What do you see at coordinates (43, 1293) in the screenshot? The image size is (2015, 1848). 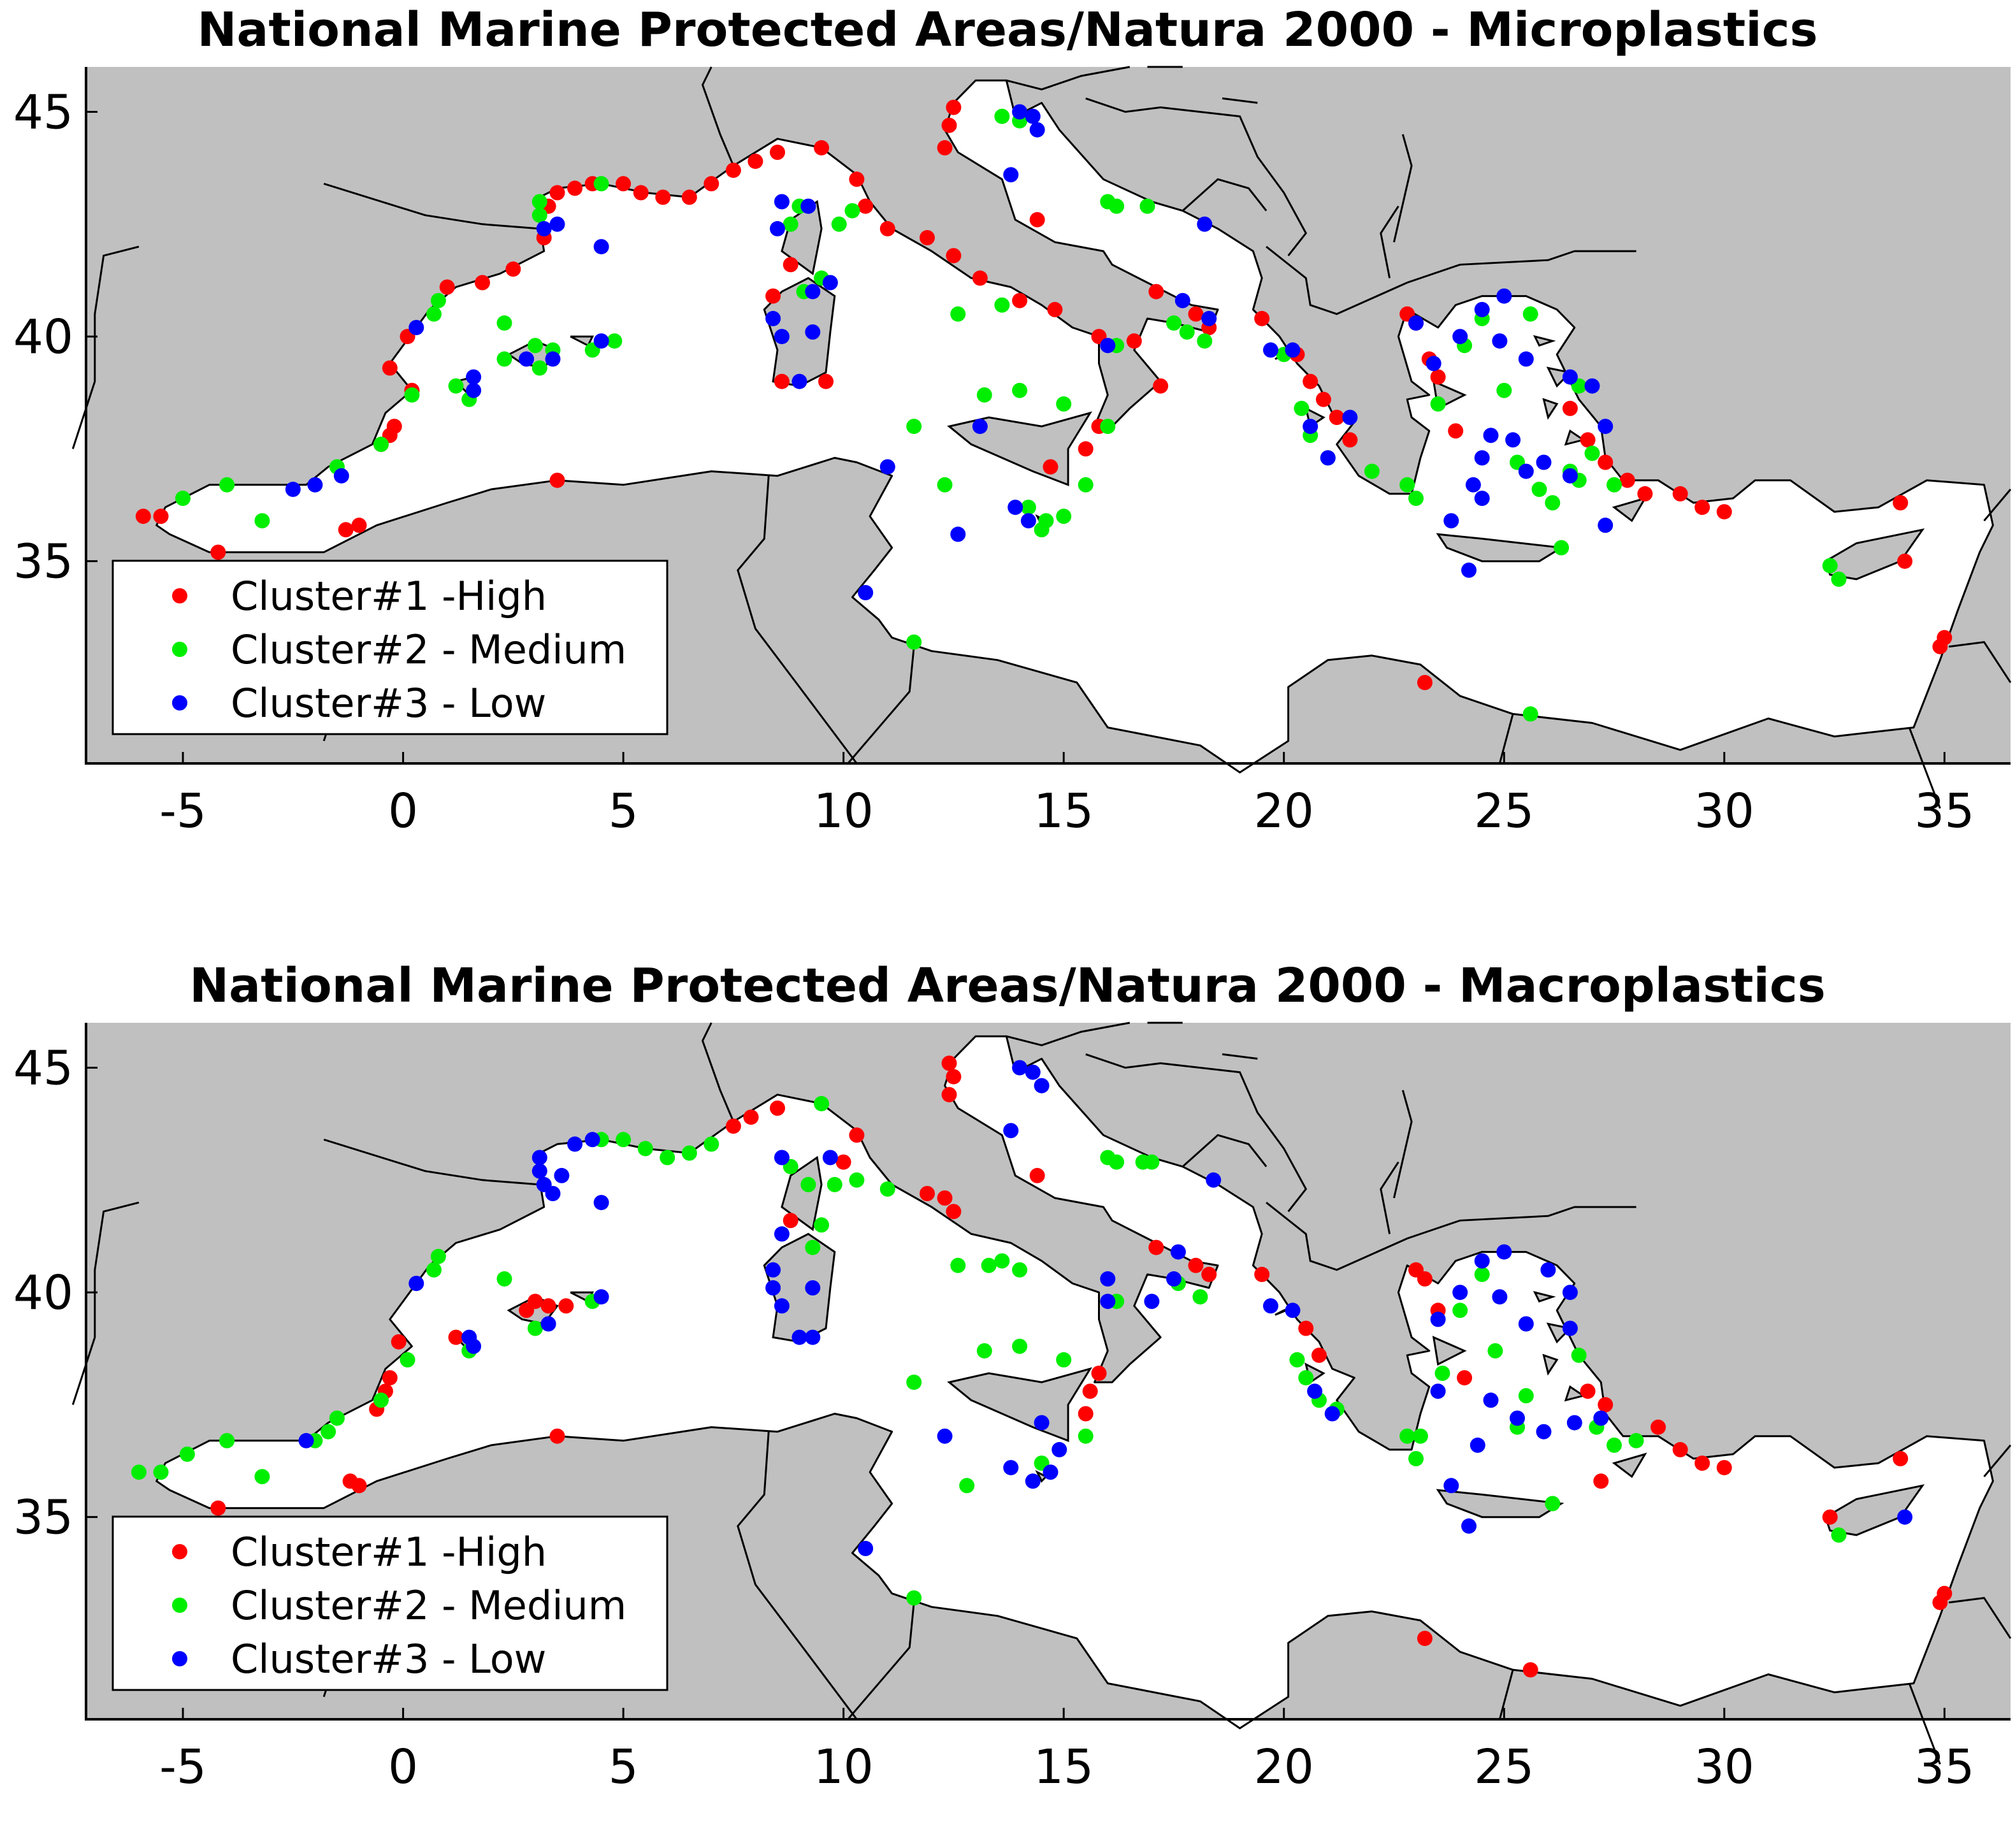 I see `y-tick-label: 40` at bounding box center [43, 1293].